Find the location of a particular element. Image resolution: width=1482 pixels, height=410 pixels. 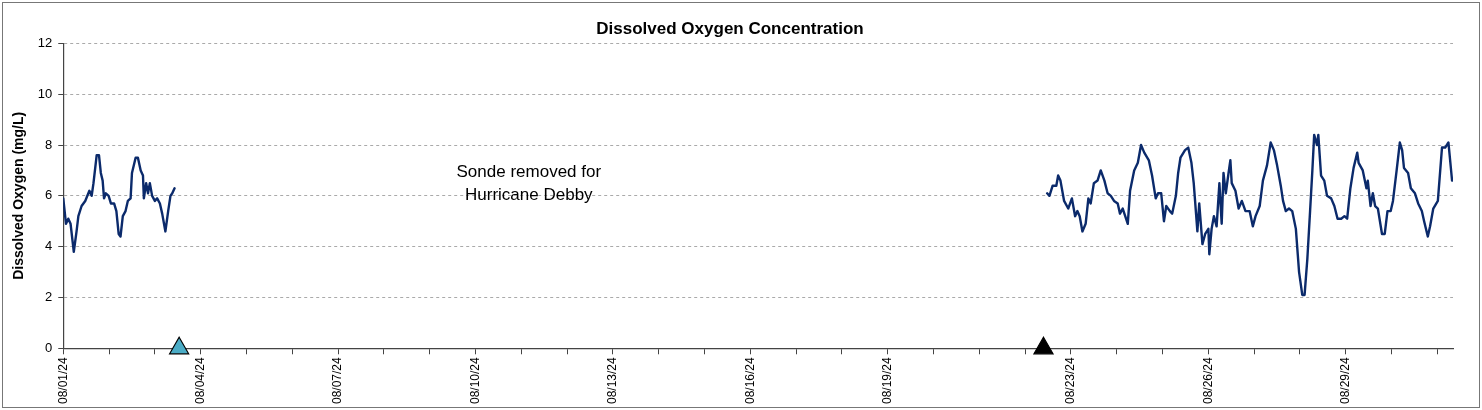

y-axis-title: Dissolved Oxygen (mg/L) is located at coordinates (18, 195).